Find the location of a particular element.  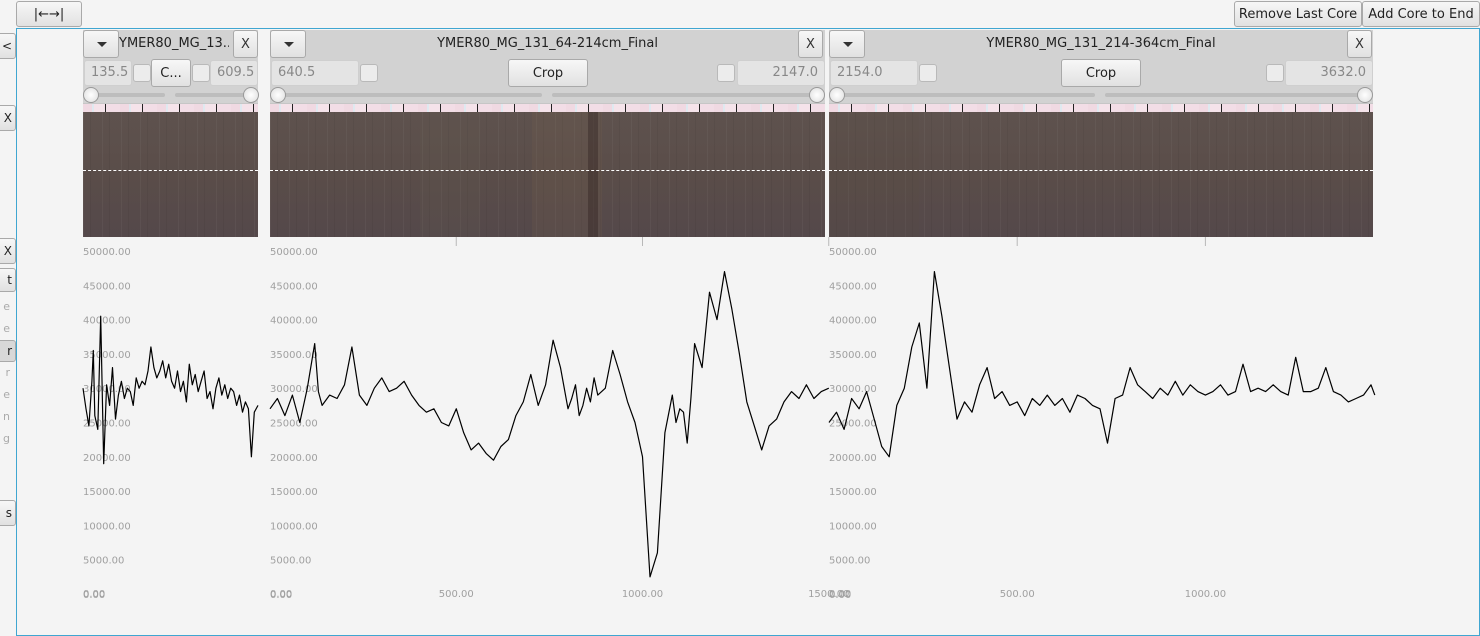

core-3-start-checkbox is located at coordinates (928, 73).